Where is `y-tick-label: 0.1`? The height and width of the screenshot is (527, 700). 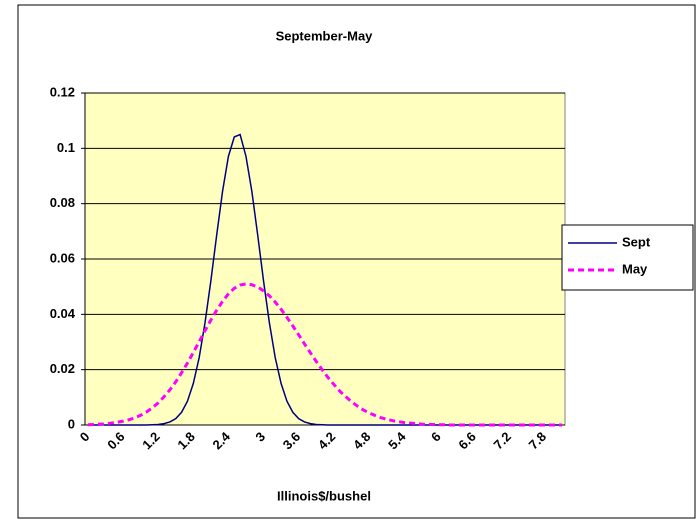 y-tick-label: 0.1 is located at coordinates (66, 147).